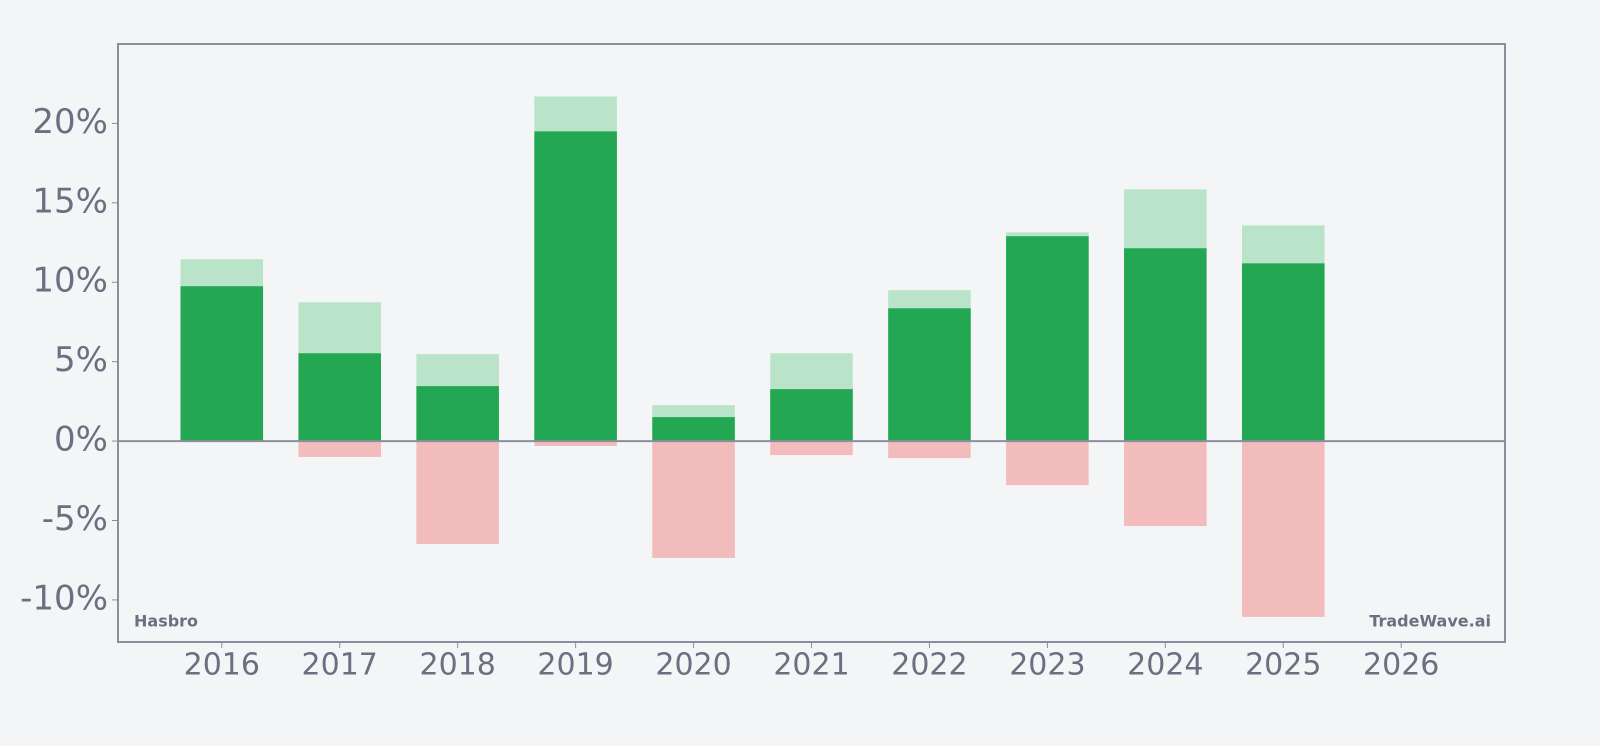 The height and width of the screenshot is (746, 1600). What do you see at coordinates (1283, 665) in the screenshot?
I see `x-tick-label: 2025` at bounding box center [1283, 665].